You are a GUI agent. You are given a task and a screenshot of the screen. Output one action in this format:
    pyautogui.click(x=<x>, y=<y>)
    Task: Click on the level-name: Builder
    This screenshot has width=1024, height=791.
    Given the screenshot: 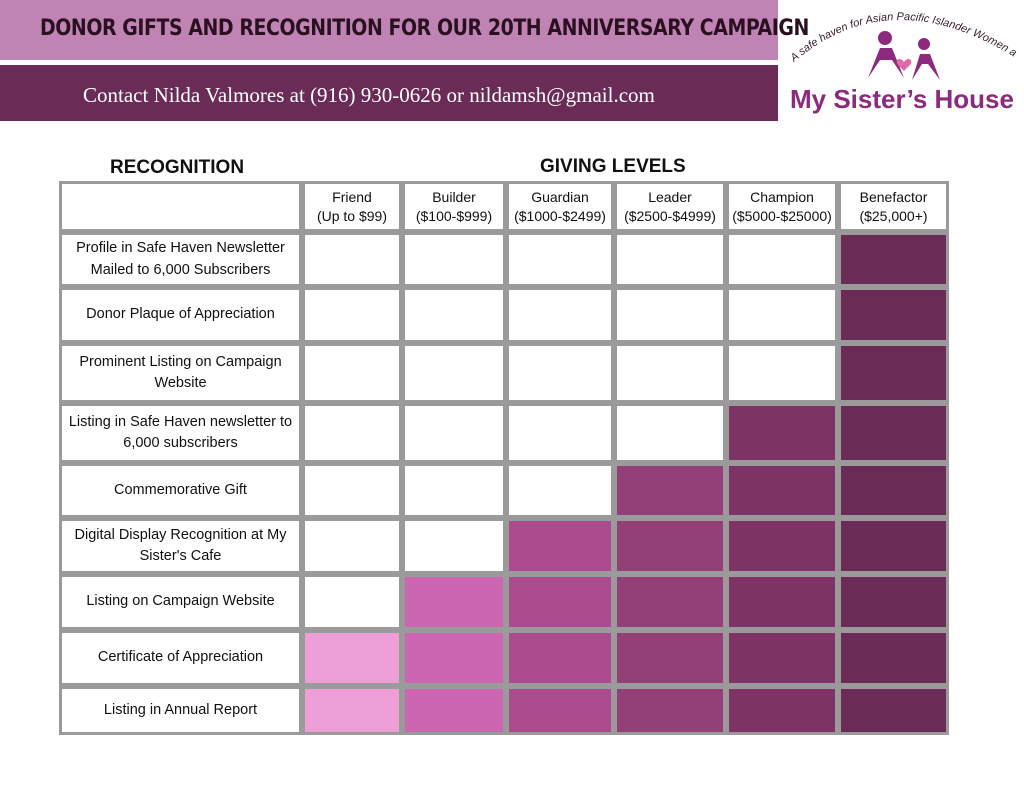 What is the action you would take?
    pyautogui.click(x=454, y=196)
    